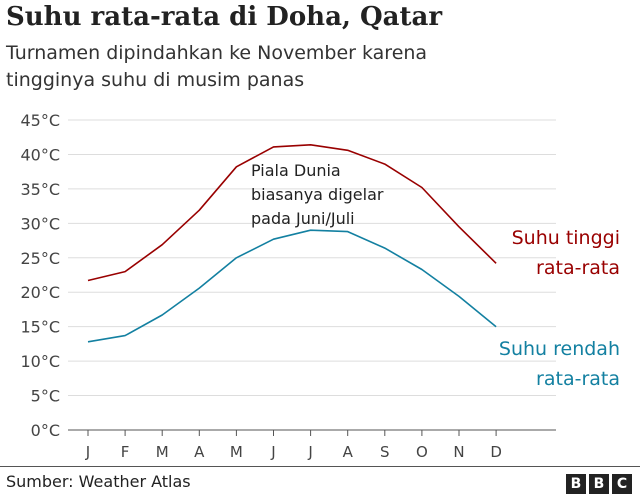 The height and width of the screenshot is (498, 640). I want to click on series-labels: Suhu tinggi rata-rata Suhu rendah rata-rata, so click(559, 308).